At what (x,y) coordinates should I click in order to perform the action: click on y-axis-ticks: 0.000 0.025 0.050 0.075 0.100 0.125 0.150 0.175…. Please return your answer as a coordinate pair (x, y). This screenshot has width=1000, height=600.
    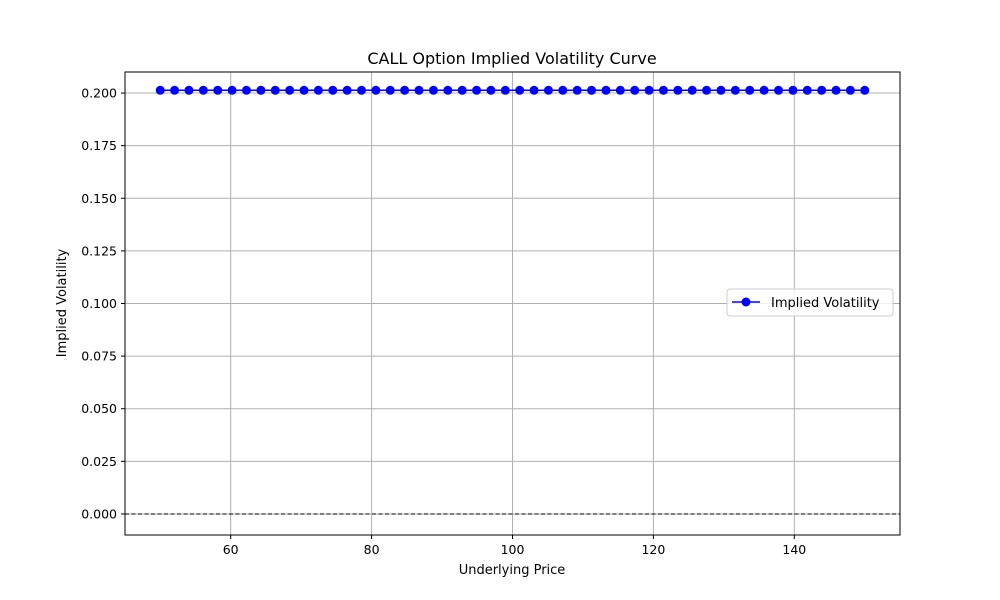
    Looking at the image, I should click on (103, 303).